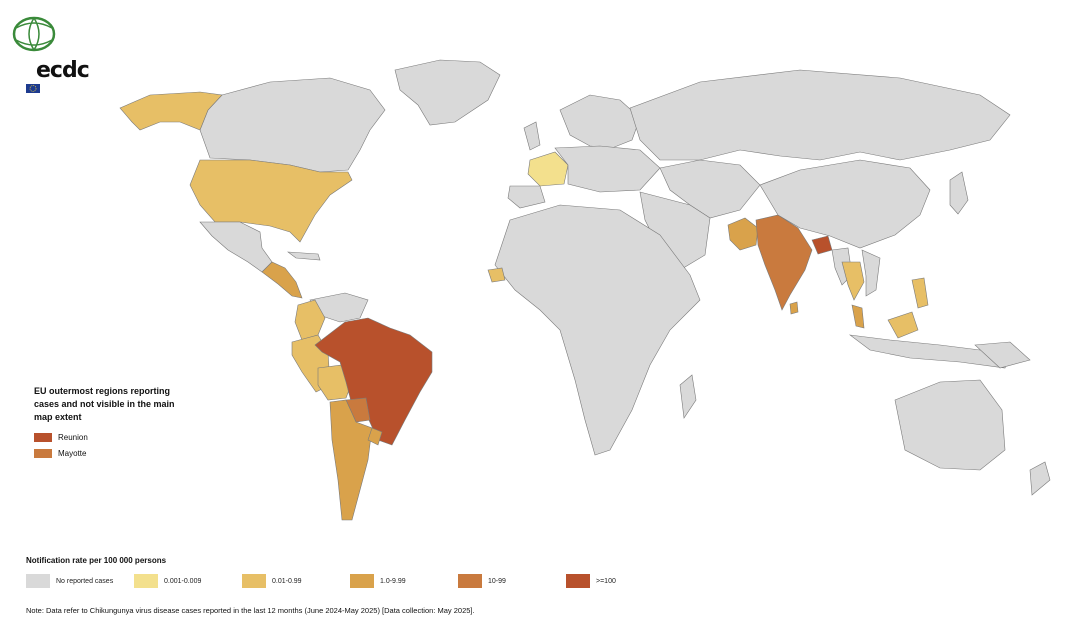 The height and width of the screenshot is (621, 1080). What do you see at coordinates (304, 256) in the screenshot?
I see `region-cuba` at bounding box center [304, 256].